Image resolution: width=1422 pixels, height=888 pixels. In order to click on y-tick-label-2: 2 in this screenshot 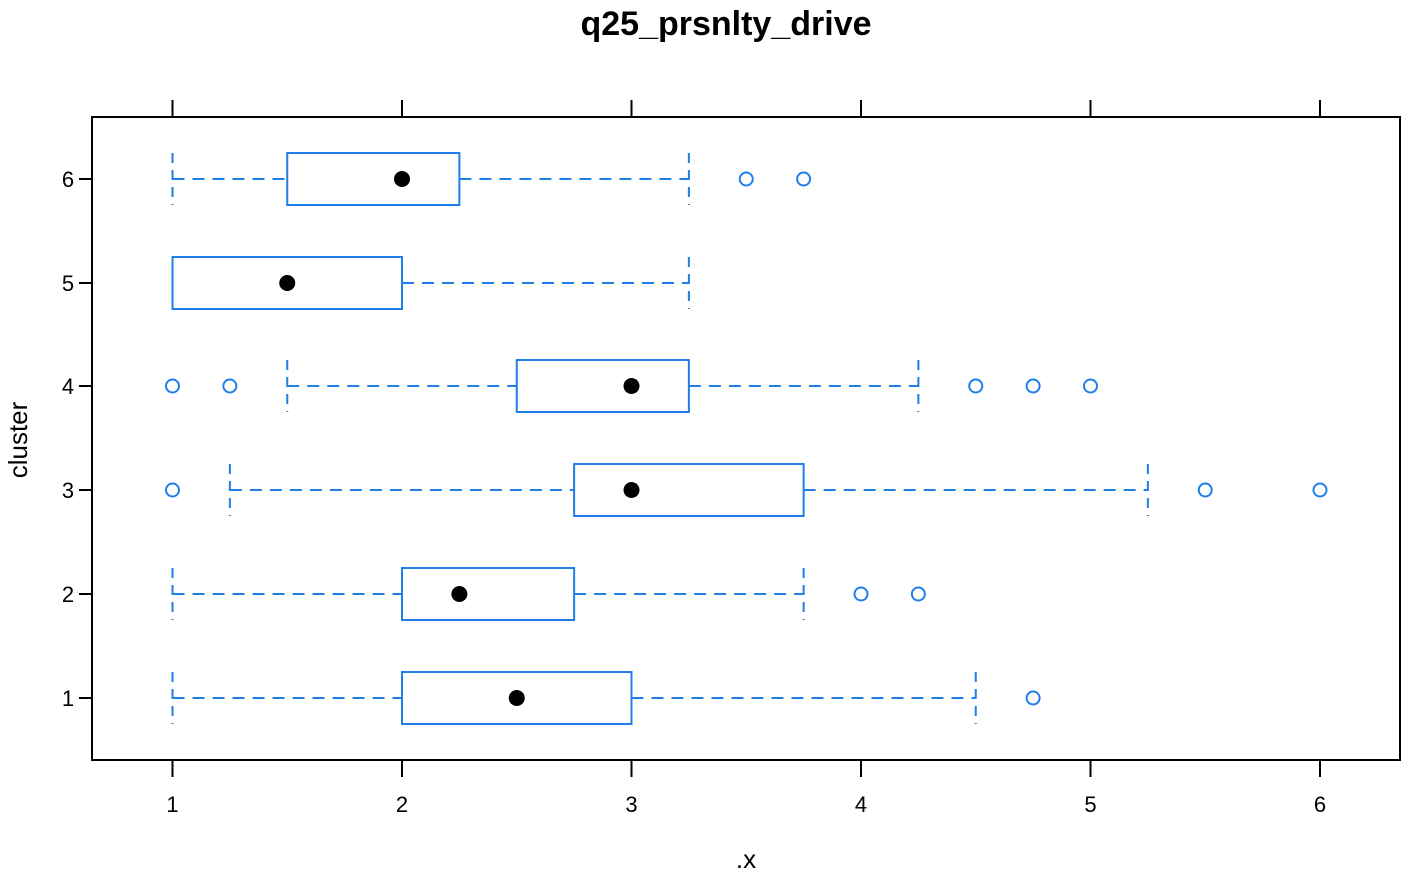, I will do `click(68, 594)`.